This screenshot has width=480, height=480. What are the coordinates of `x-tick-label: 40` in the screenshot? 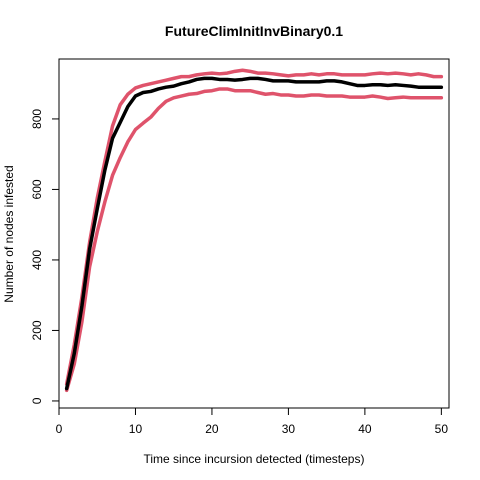 It's located at (365, 429).